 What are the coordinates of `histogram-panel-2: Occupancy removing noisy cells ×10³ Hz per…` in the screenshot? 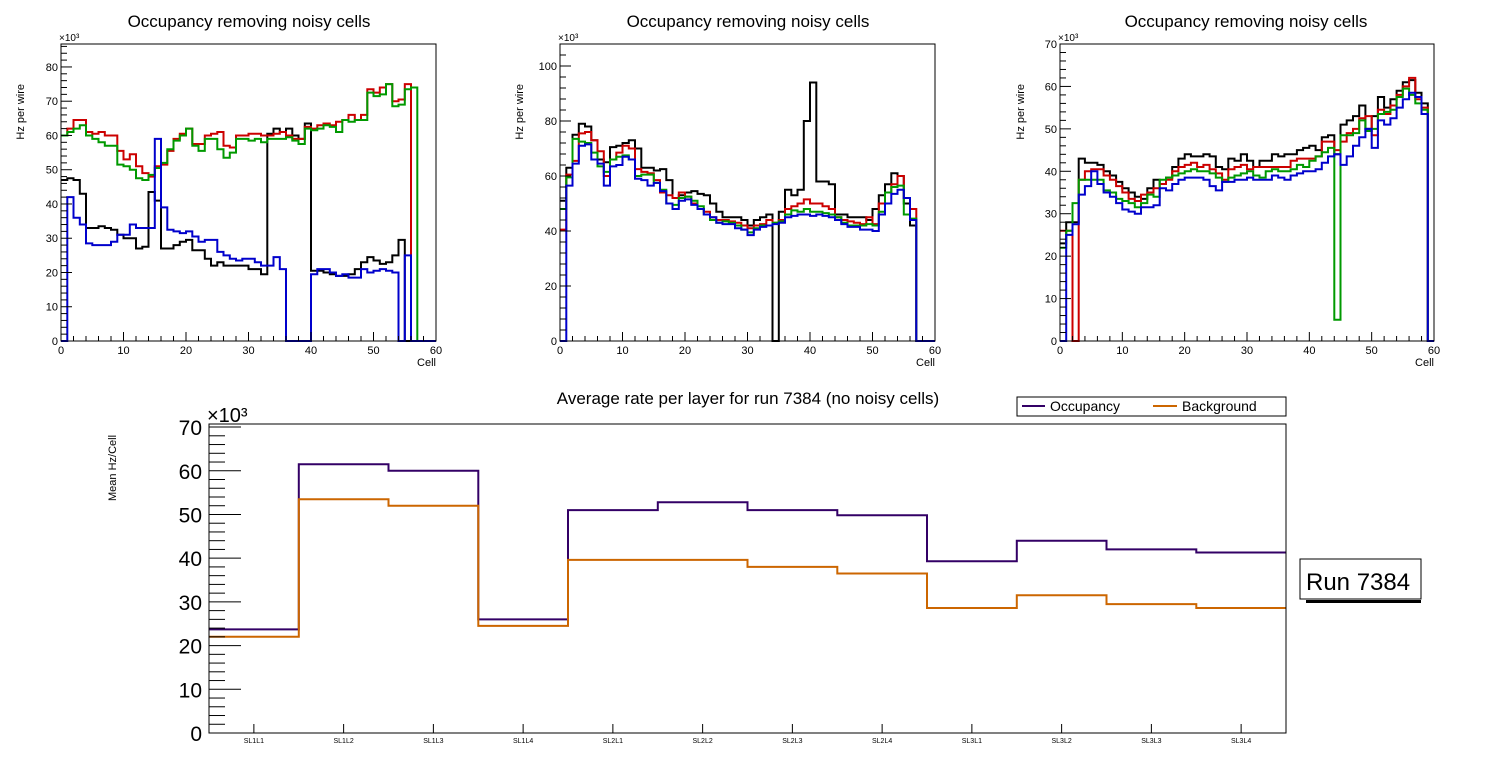 It's located at (727, 190).